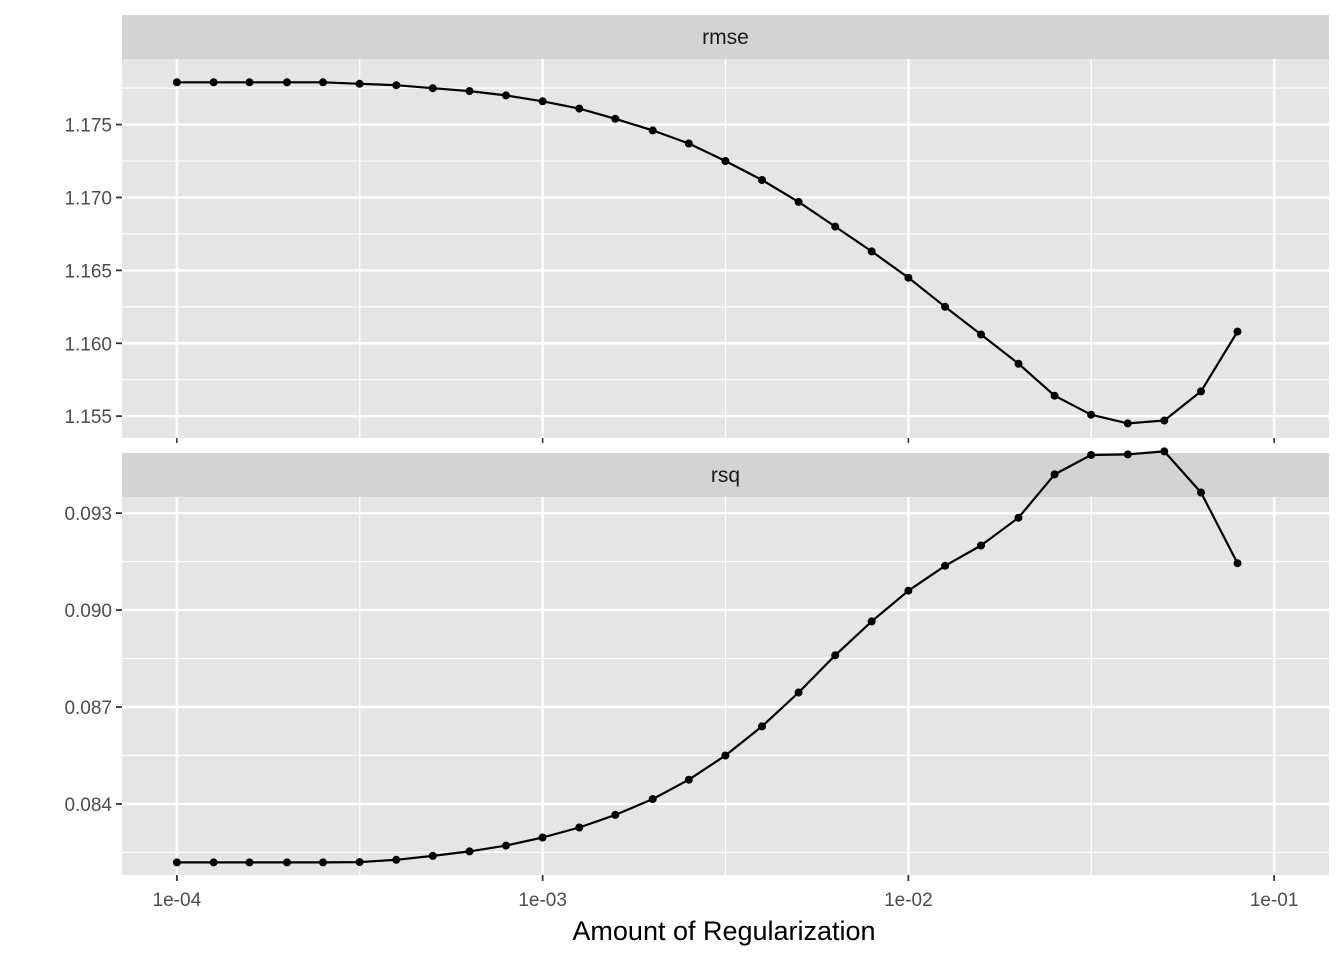  I want to click on x-tick-label: 1e-04, so click(177, 900).